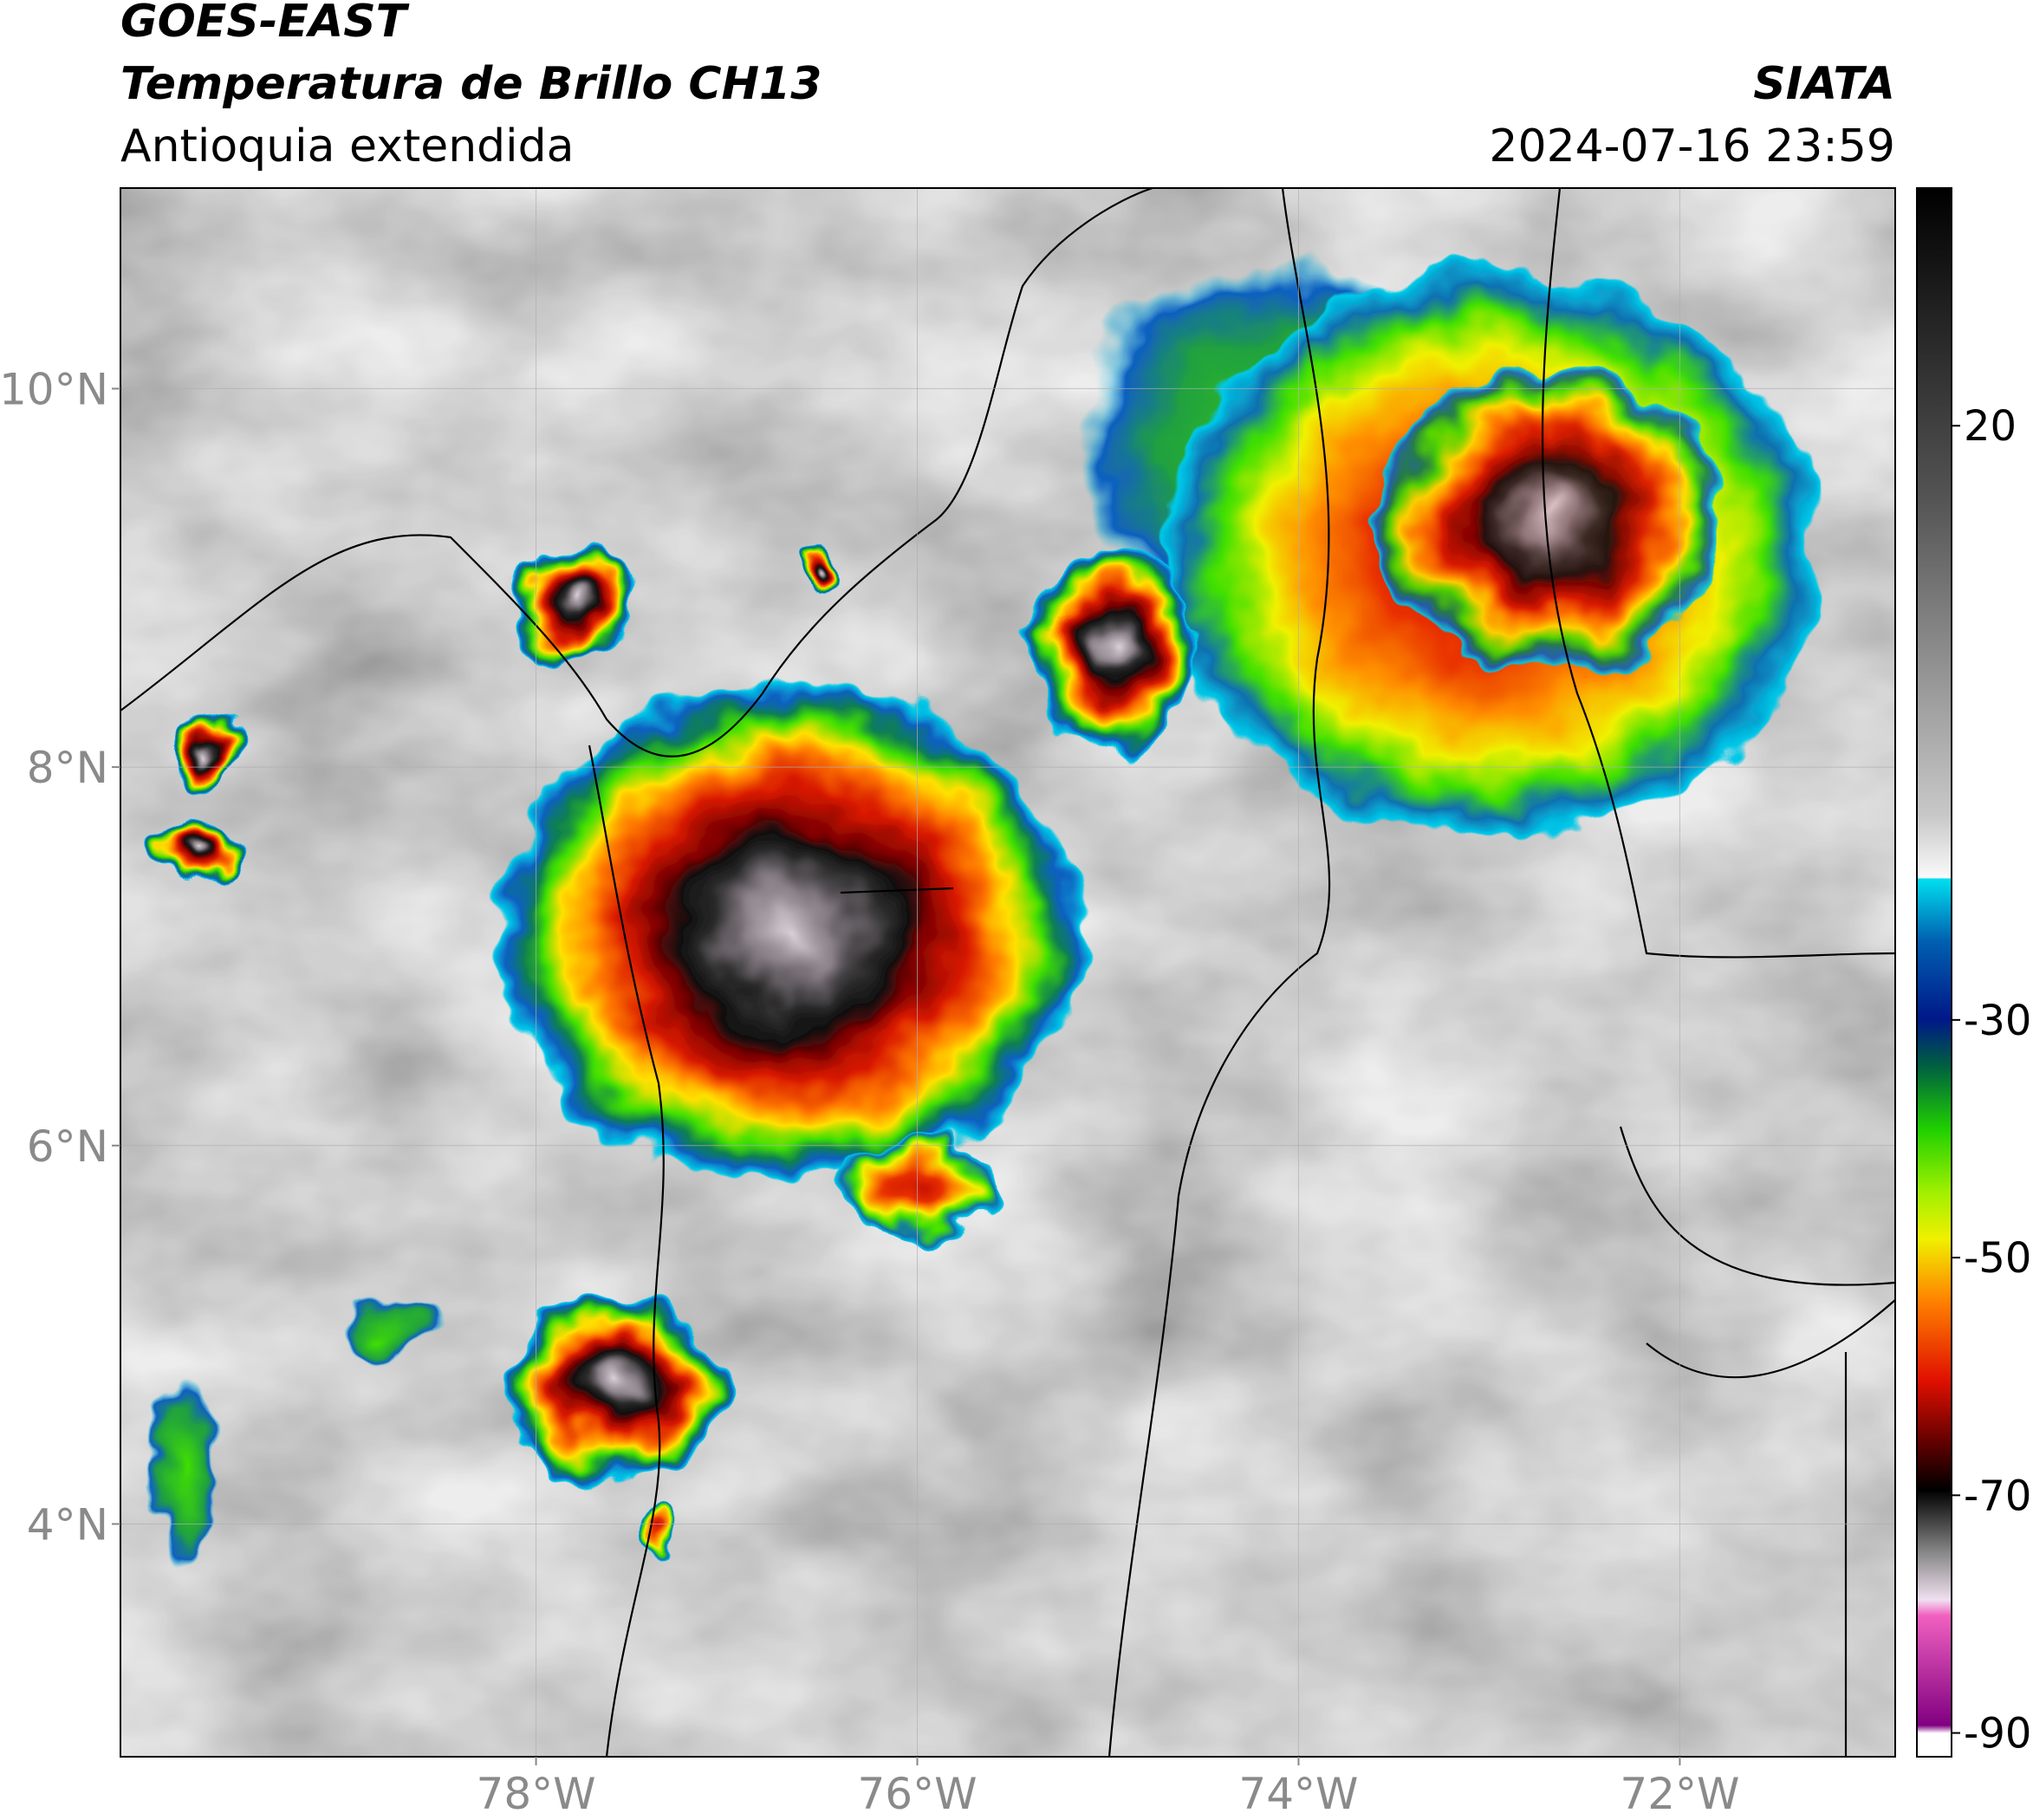  Describe the element at coordinates (67, 1524) in the screenshot. I see `y-tick-label: 4°N` at that location.